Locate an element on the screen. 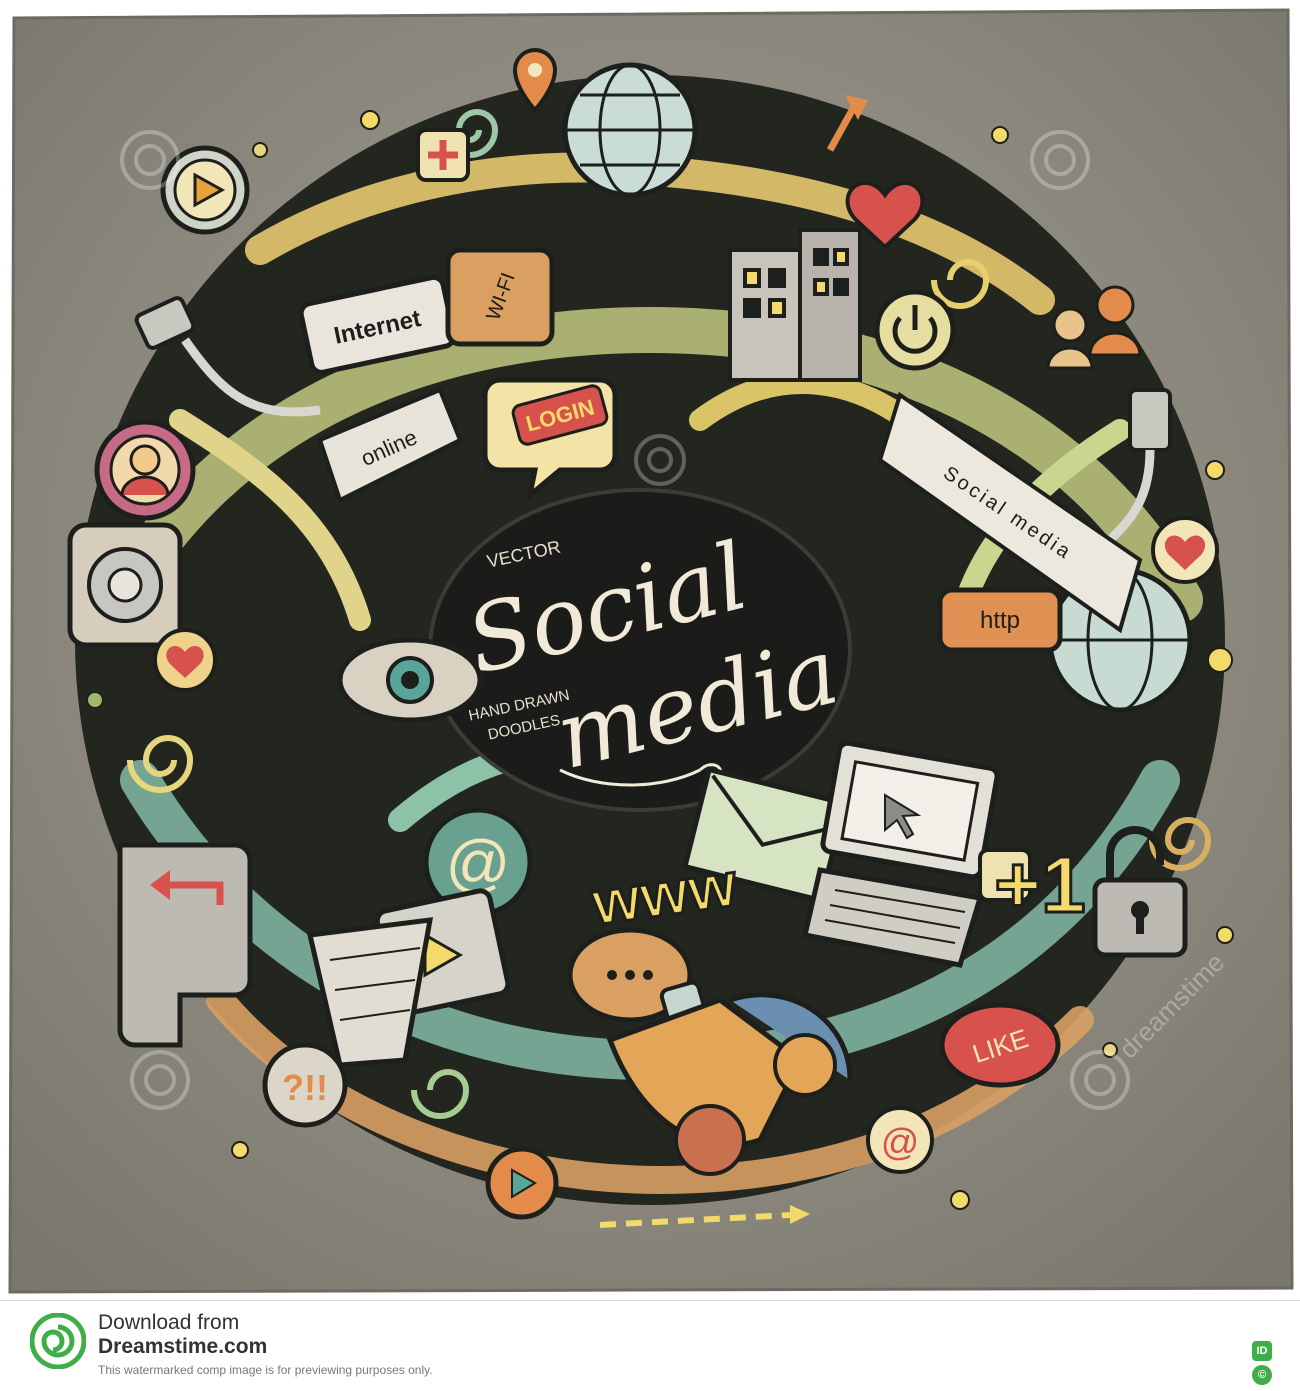 The height and width of the screenshot is (1391, 1300). plus-icon is located at coordinates (443, 155).